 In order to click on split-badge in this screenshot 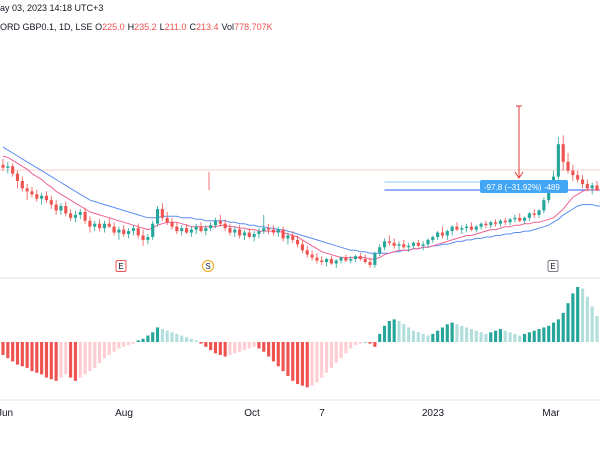, I will do `click(208, 266)`.